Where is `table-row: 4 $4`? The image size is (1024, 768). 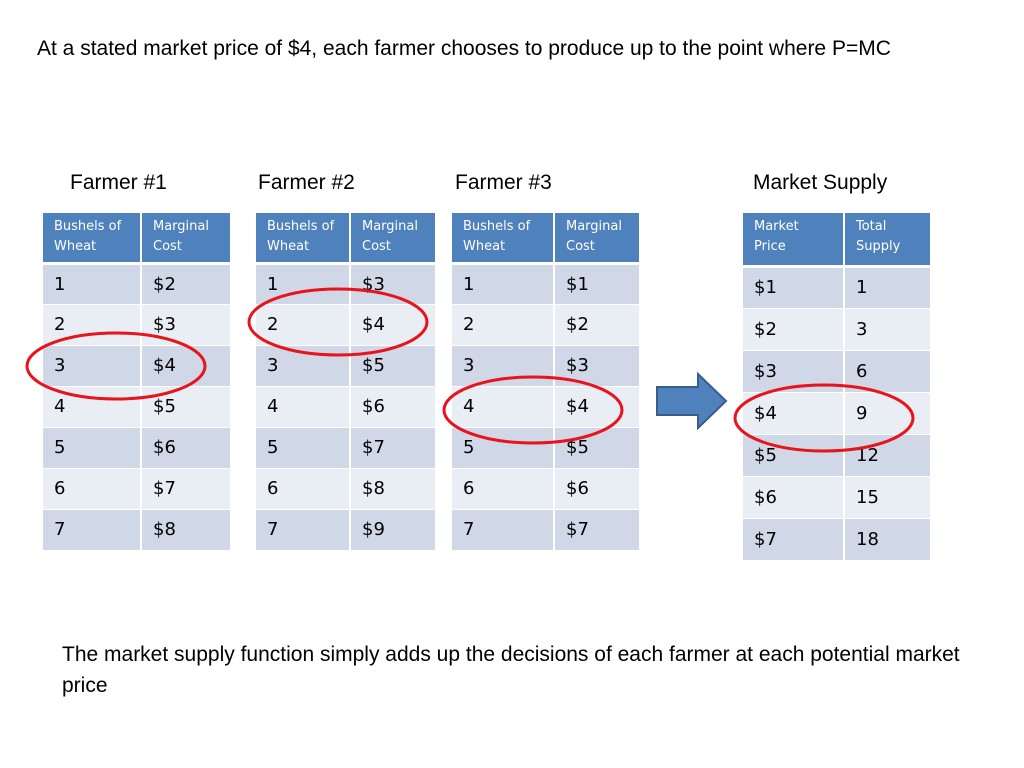
table-row: 4 $4 is located at coordinates (545, 407).